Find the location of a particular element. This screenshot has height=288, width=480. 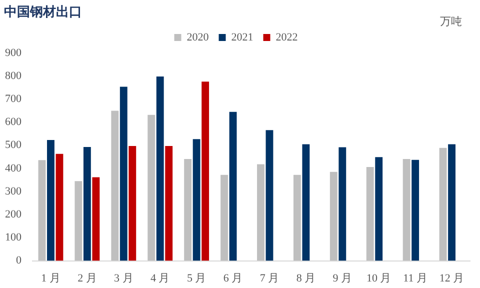

x-tick-label: 5 月 is located at coordinates (196, 278).